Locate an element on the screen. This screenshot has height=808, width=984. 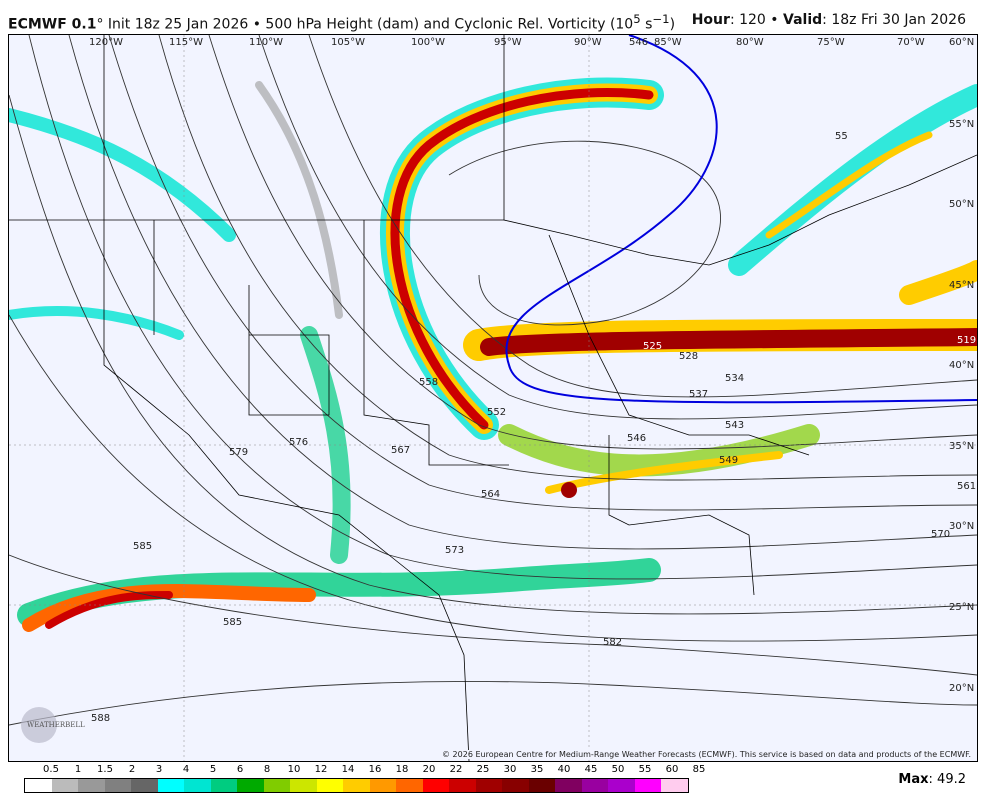
lon-label: 85°W is located at coordinates (668, 42).